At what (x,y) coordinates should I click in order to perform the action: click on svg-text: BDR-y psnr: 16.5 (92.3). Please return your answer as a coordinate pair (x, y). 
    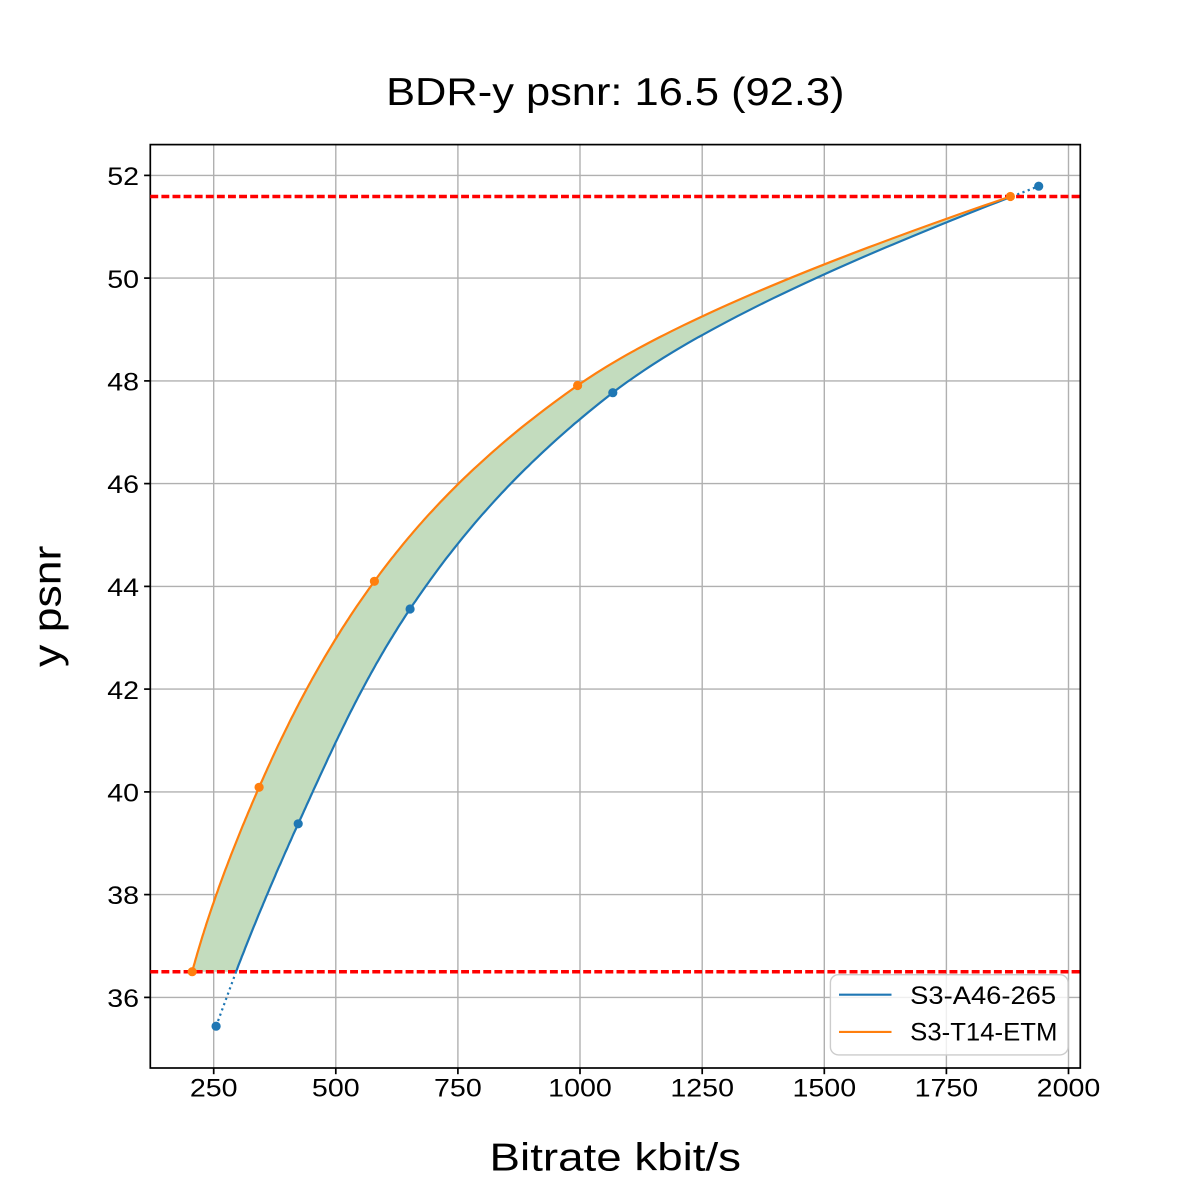
    Looking at the image, I should click on (615, 92).